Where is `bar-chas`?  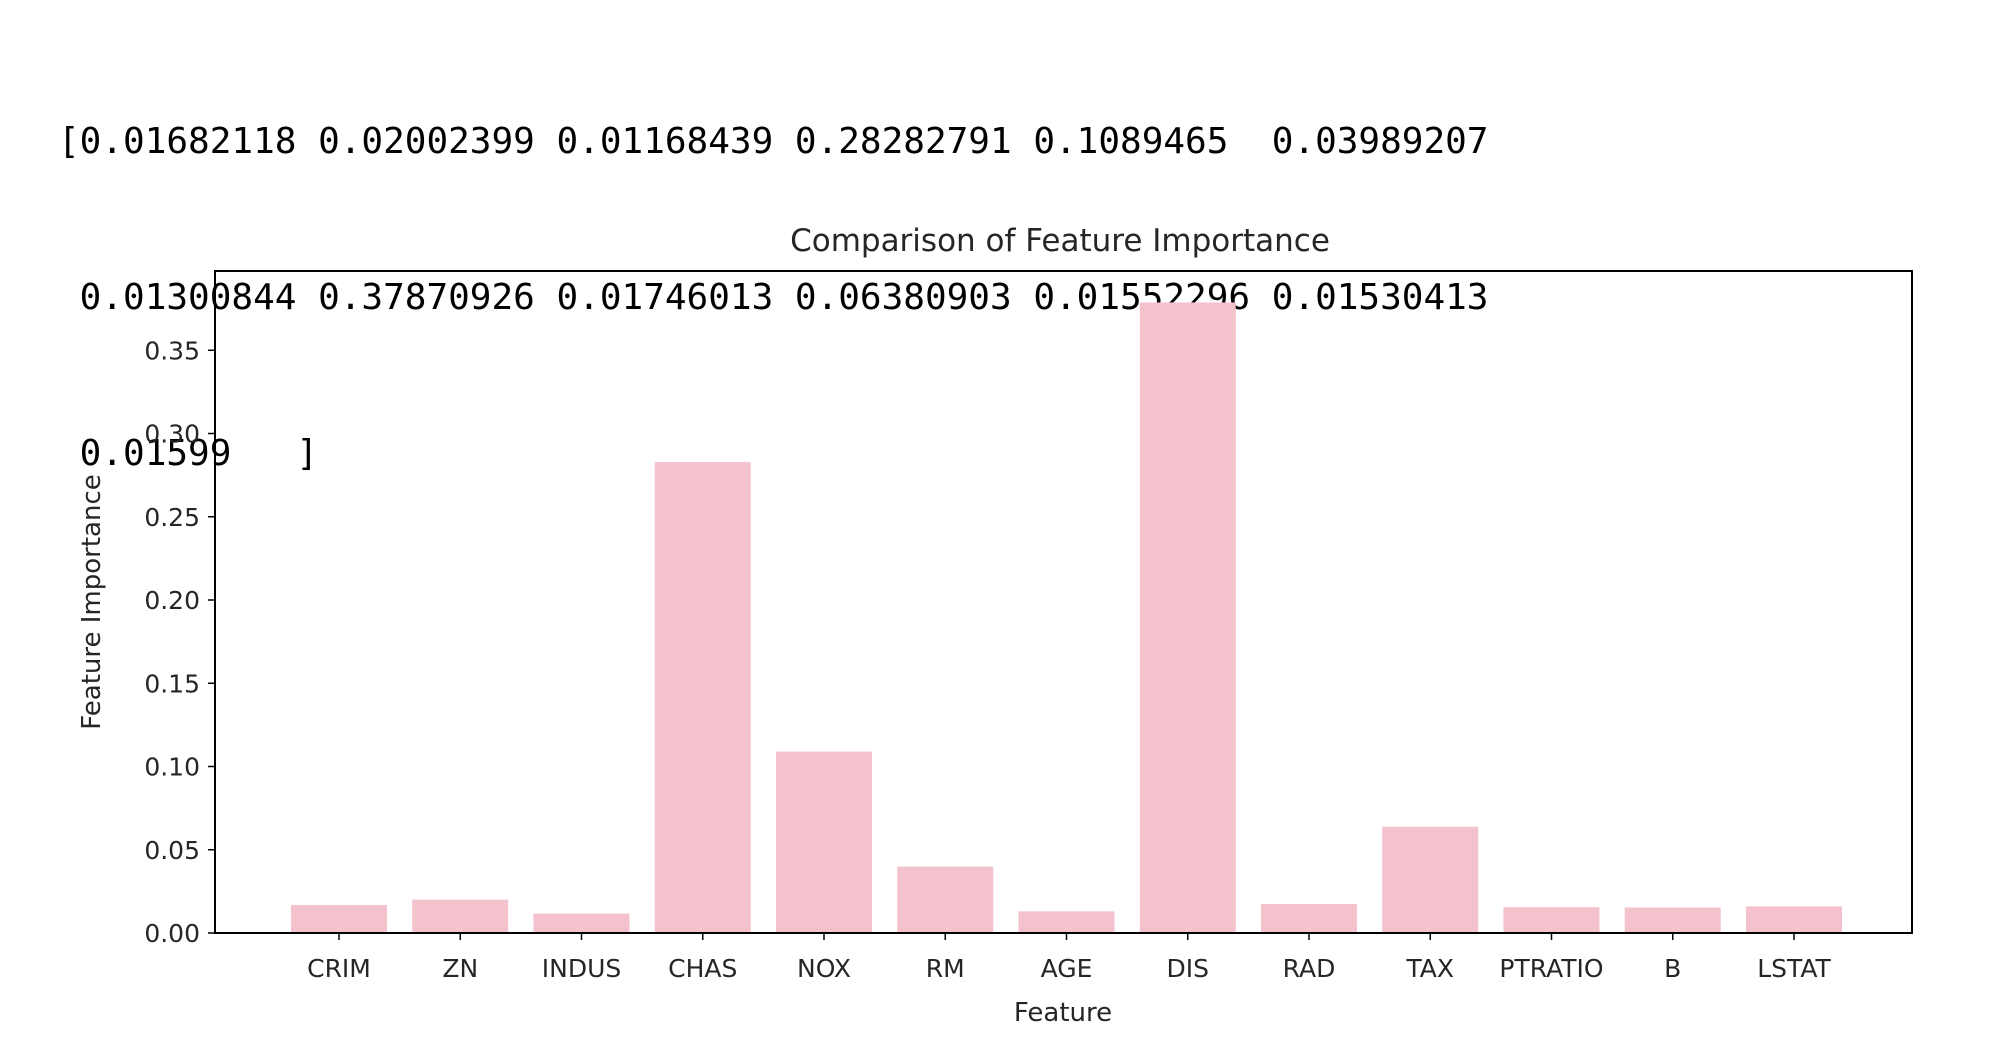 bar-chas is located at coordinates (702, 697).